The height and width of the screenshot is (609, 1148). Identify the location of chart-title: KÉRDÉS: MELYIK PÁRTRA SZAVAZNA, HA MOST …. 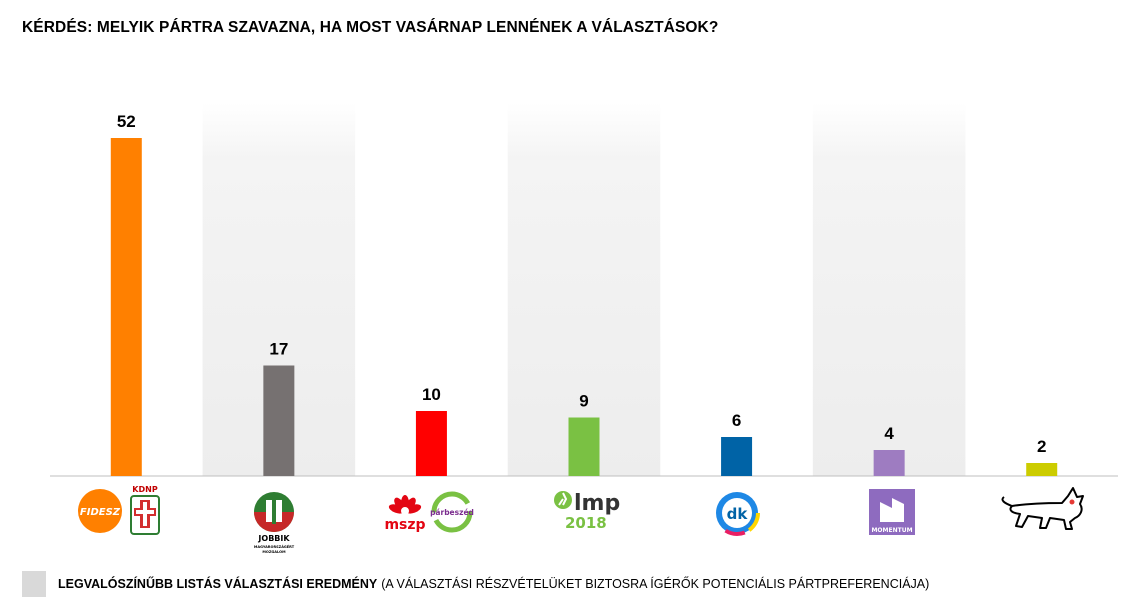
(370, 27).